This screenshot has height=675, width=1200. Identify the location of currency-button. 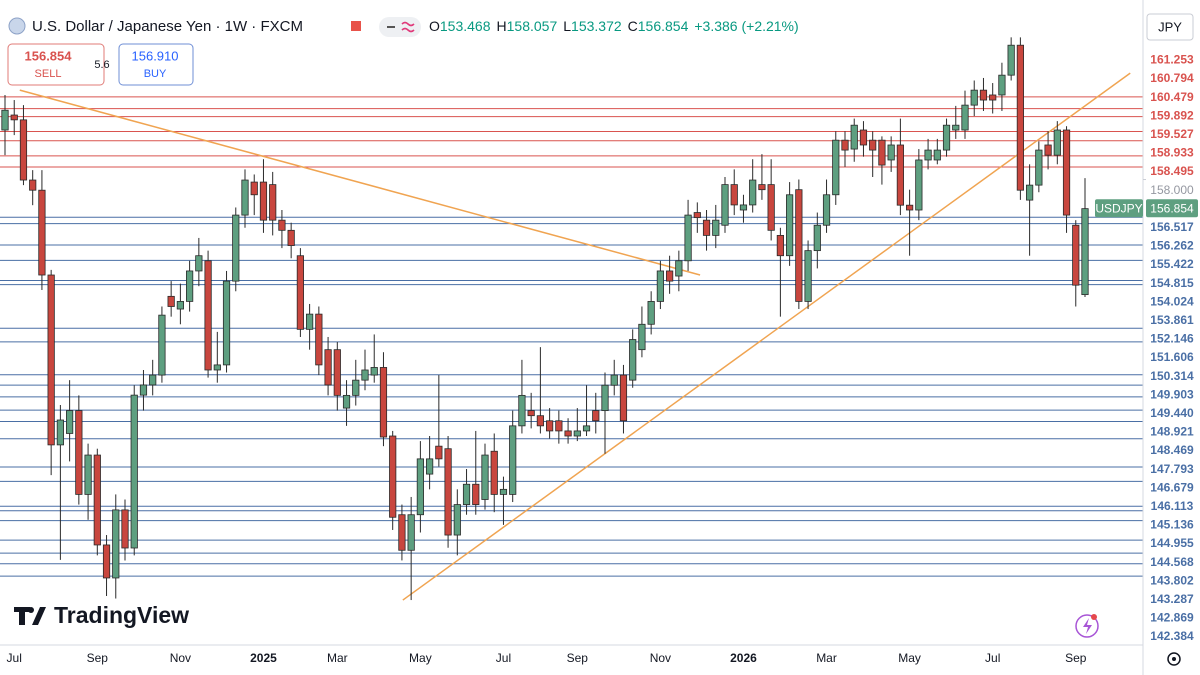
(1170, 27).